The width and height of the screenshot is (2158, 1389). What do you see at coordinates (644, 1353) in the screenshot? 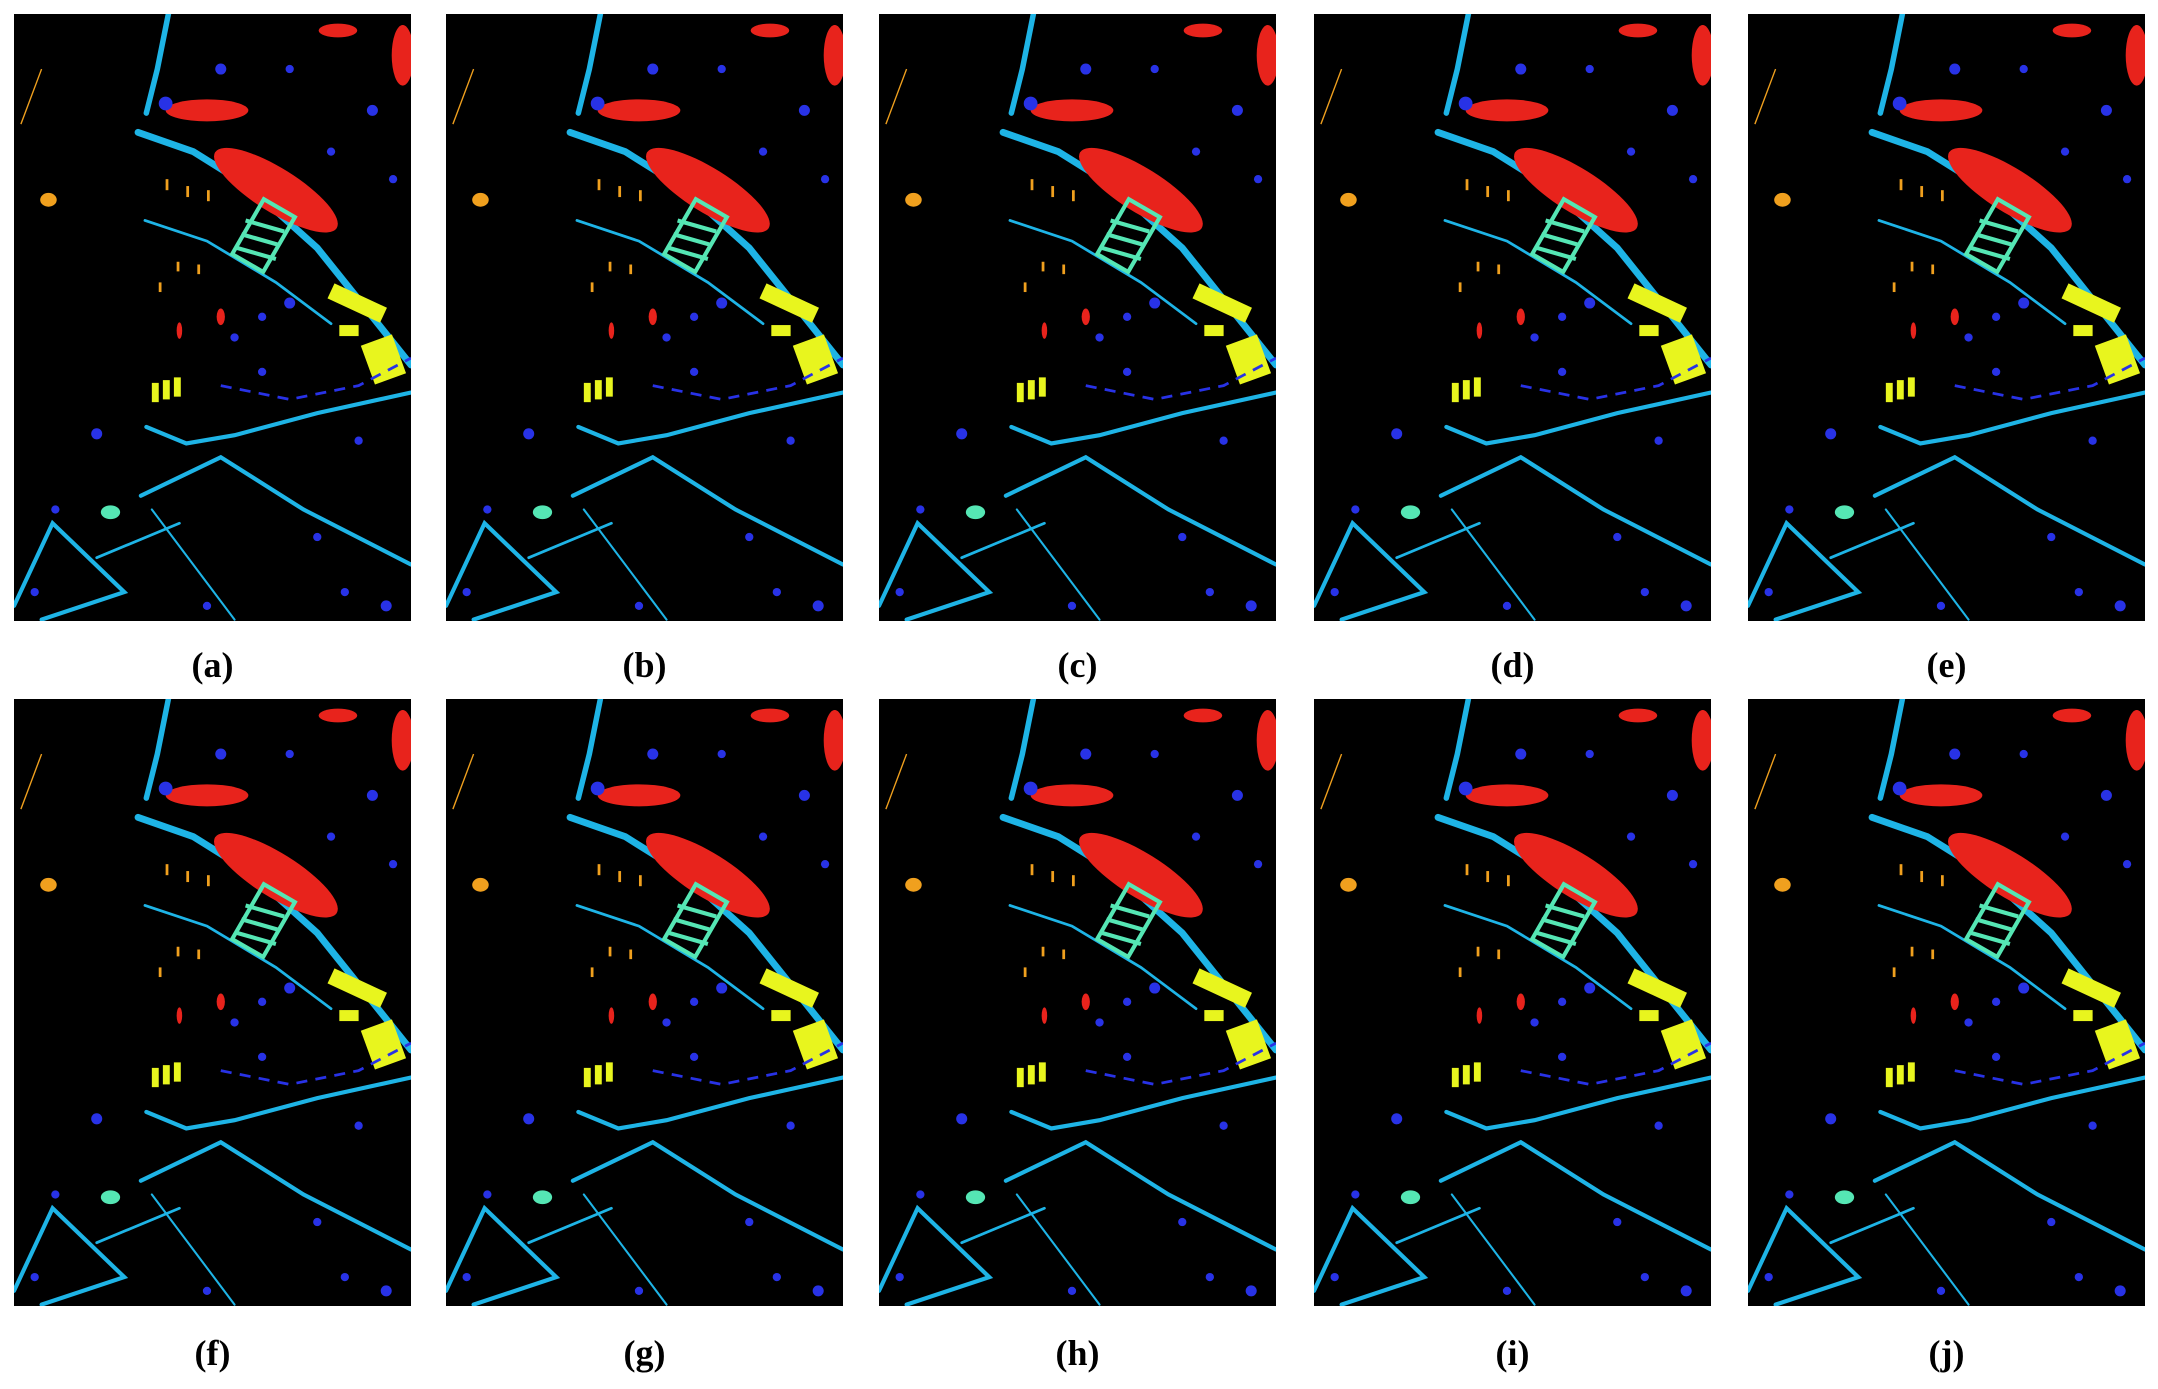
I see `panel-label: (g)` at bounding box center [644, 1353].